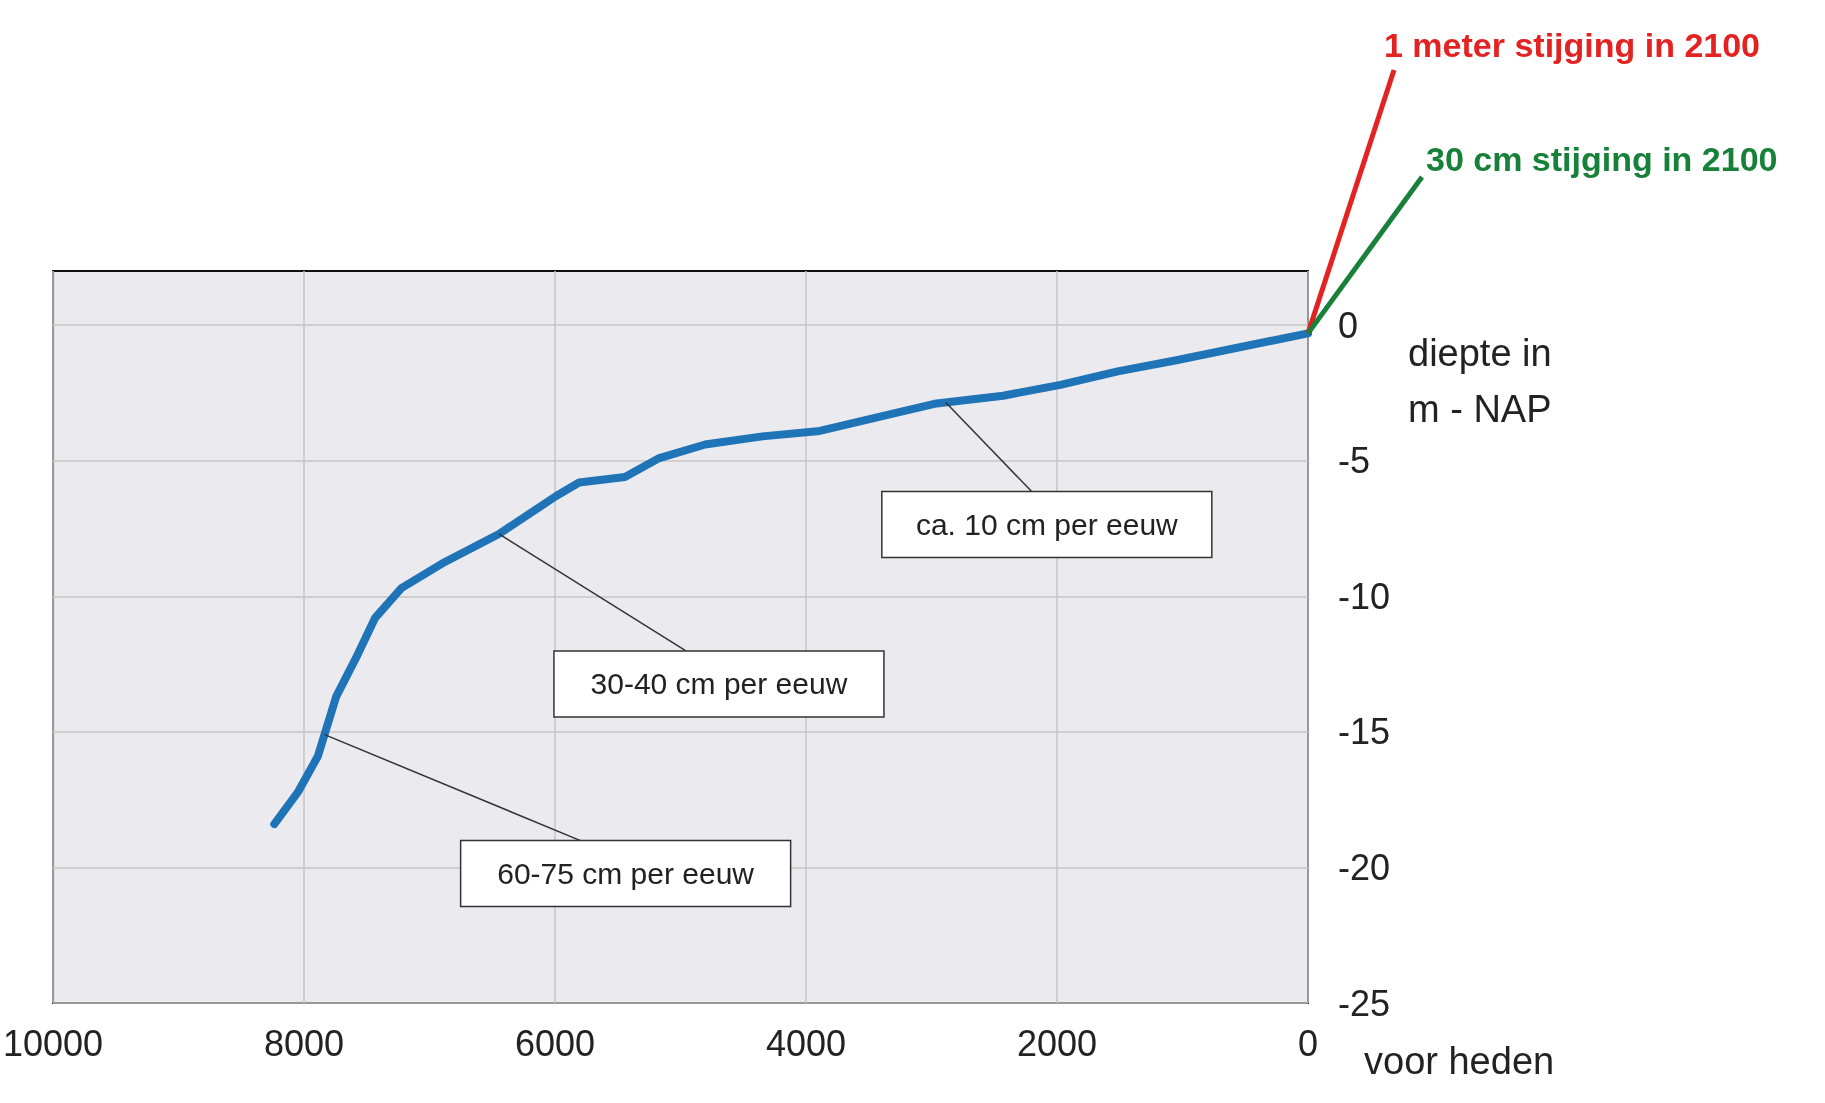  Describe the element at coordinates (1480, 381) in the screenshot. I see `y-axis-title: diepte in m - NAP` at that location.